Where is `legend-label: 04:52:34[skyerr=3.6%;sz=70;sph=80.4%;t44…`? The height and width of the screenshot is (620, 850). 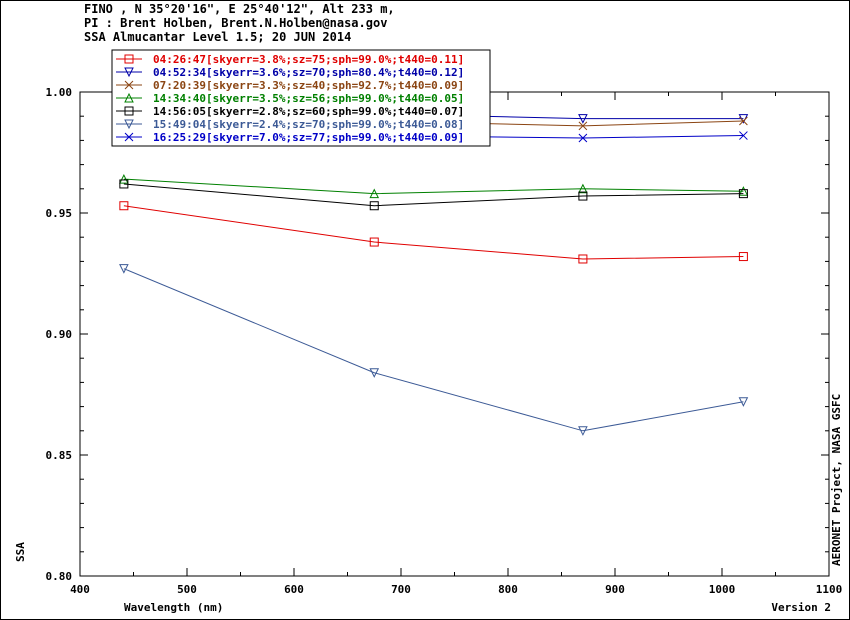
legend-label: 04:52:34[skyerr=3.6%;sz=70;sph=80.4%;t44… is located at coordinates (308, 72).